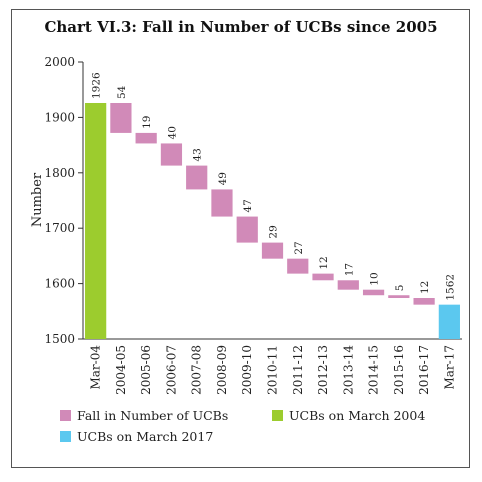 The width and height of the screenshot is (482, 482). I want to click on x-tick-label: 2005-06, so click(146, 370).